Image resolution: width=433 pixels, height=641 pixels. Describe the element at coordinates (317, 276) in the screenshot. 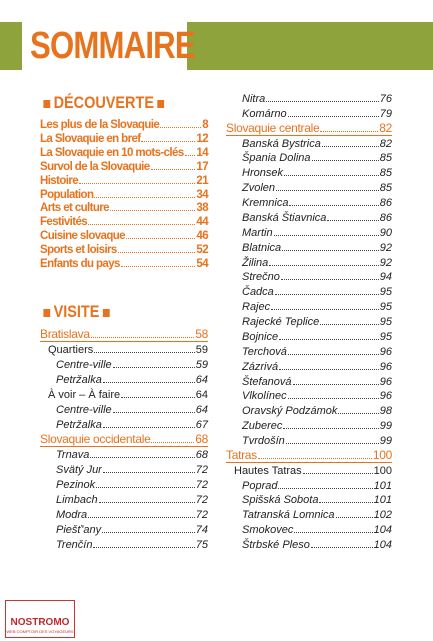

I see `toc-entry: Strečno 94` at that location.